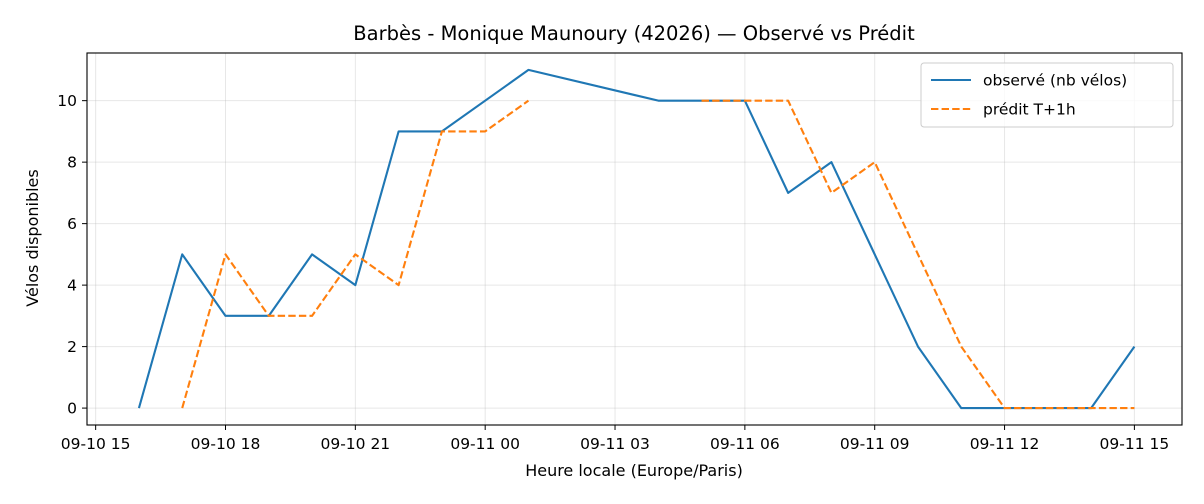  I want to click on x-tick-label: 09-11 06, so click(745, 444).